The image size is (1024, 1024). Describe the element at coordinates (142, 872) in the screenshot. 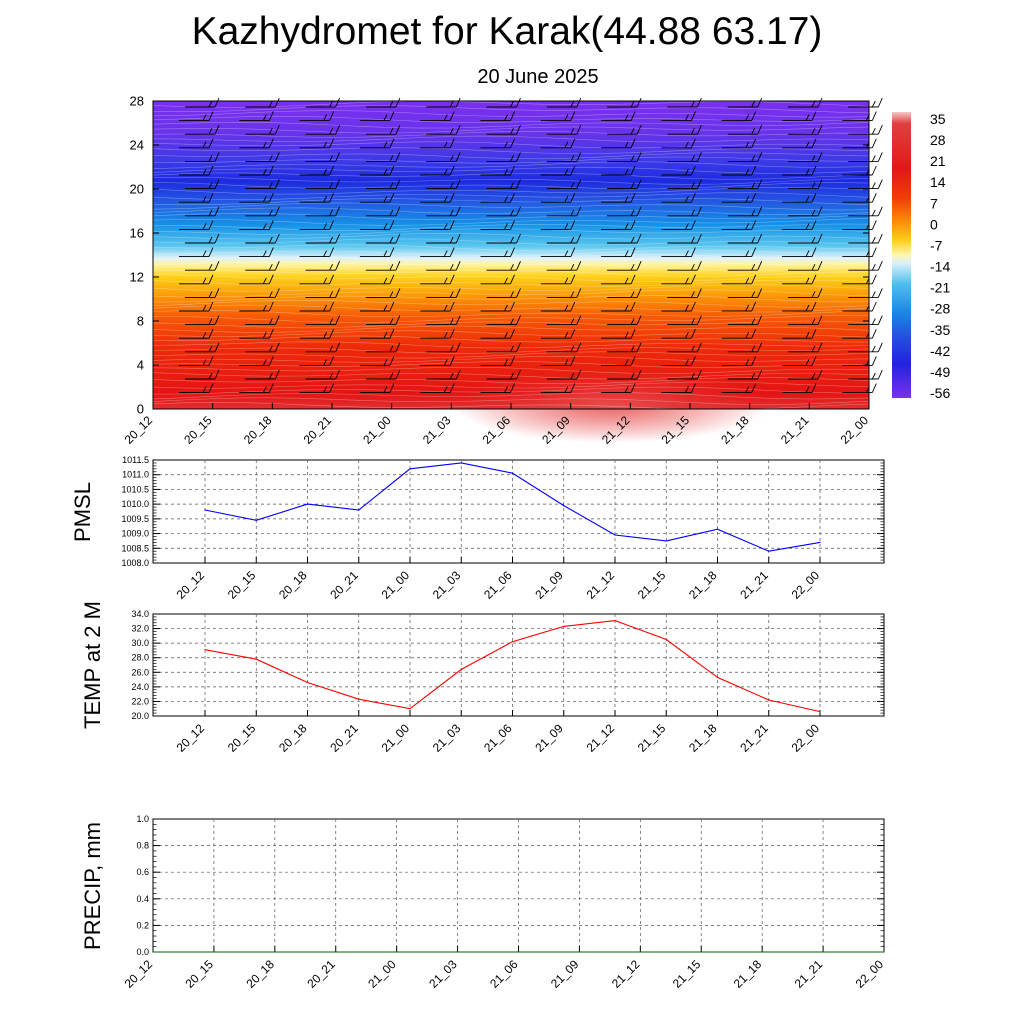

I see `precip-y-tick-label: 0.6` at that location.